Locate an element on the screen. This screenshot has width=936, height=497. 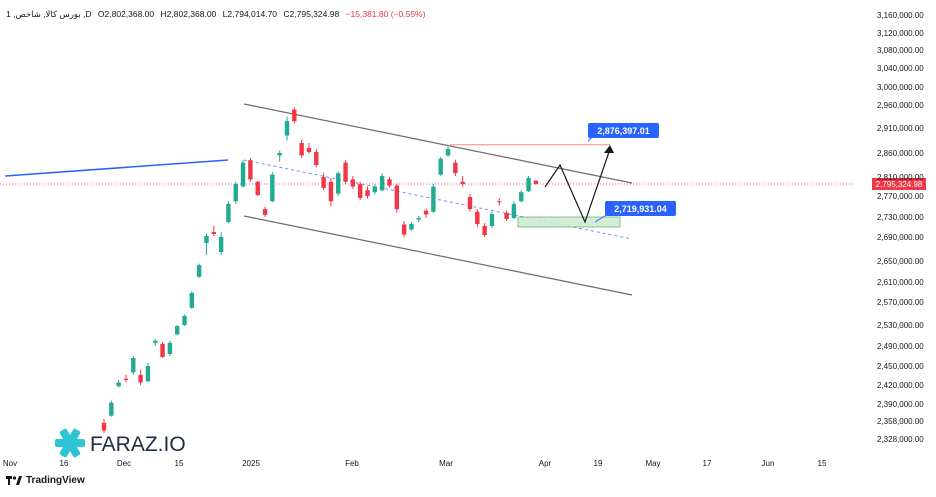
x-tick-label: Mar is located at coordinates (446, 463).